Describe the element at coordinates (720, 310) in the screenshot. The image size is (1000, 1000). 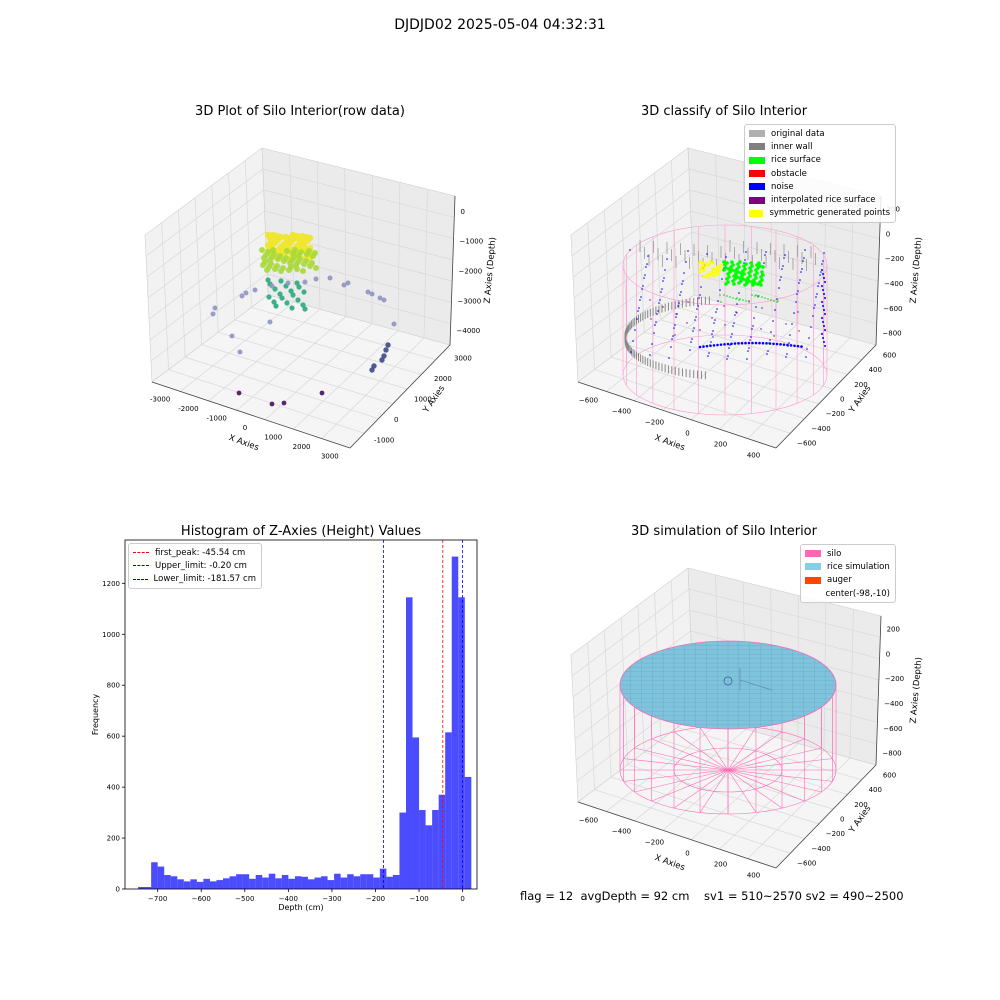
I see `inner-wall-points` at that location.